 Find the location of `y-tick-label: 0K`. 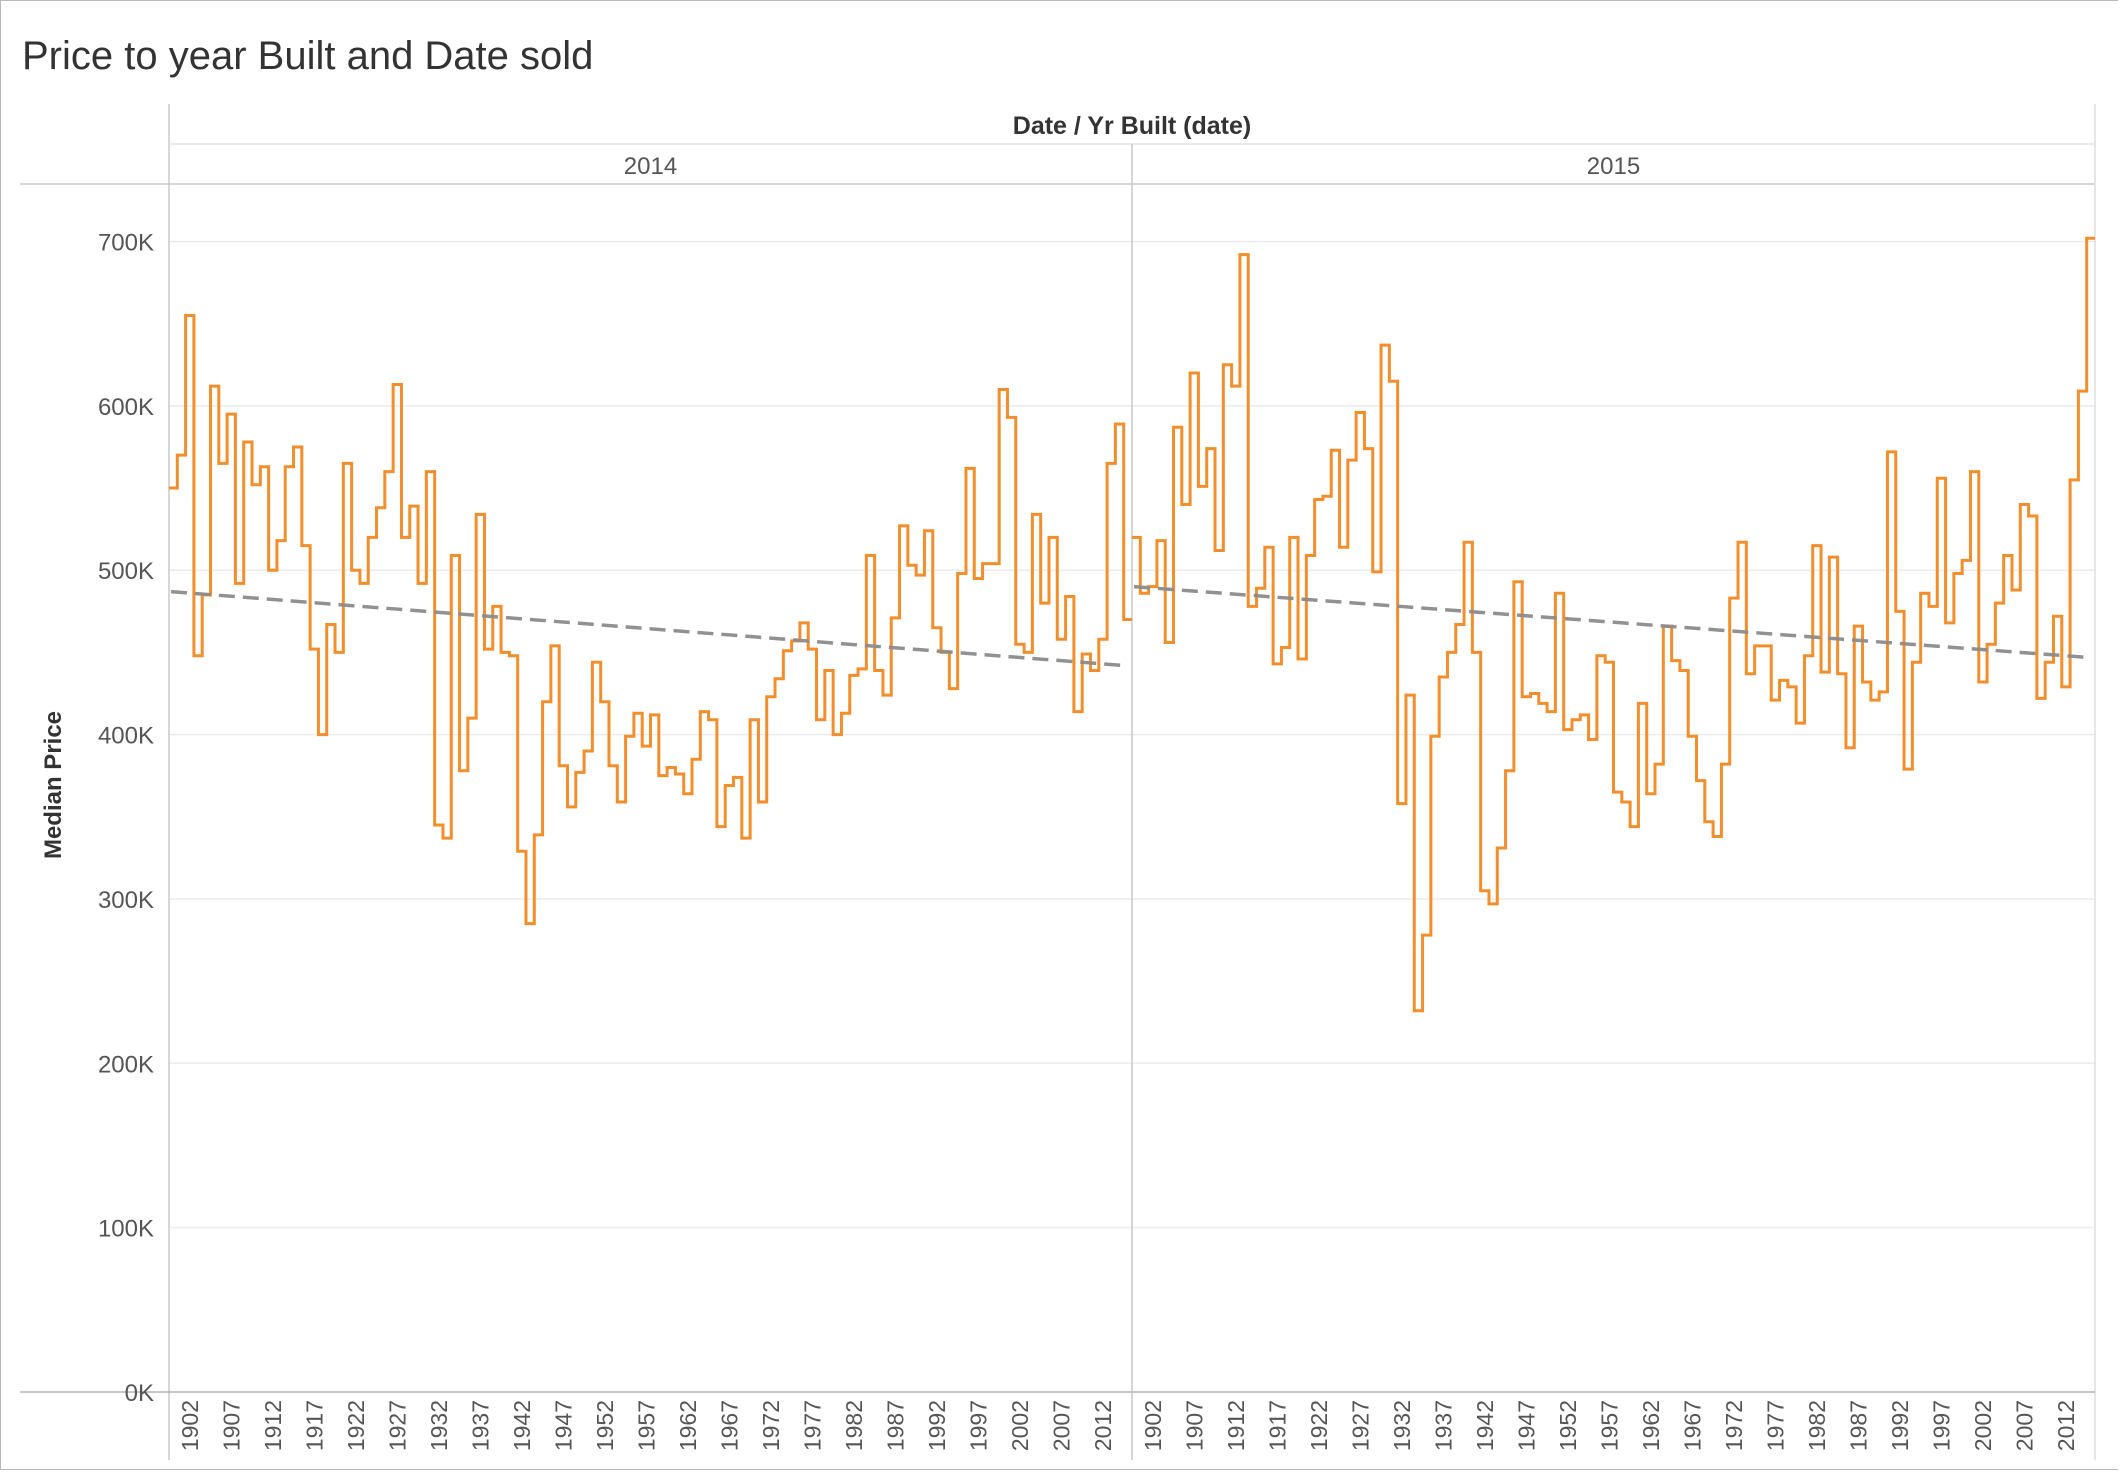

y-tick-label: 0K is located at coordinates (139, 1393).